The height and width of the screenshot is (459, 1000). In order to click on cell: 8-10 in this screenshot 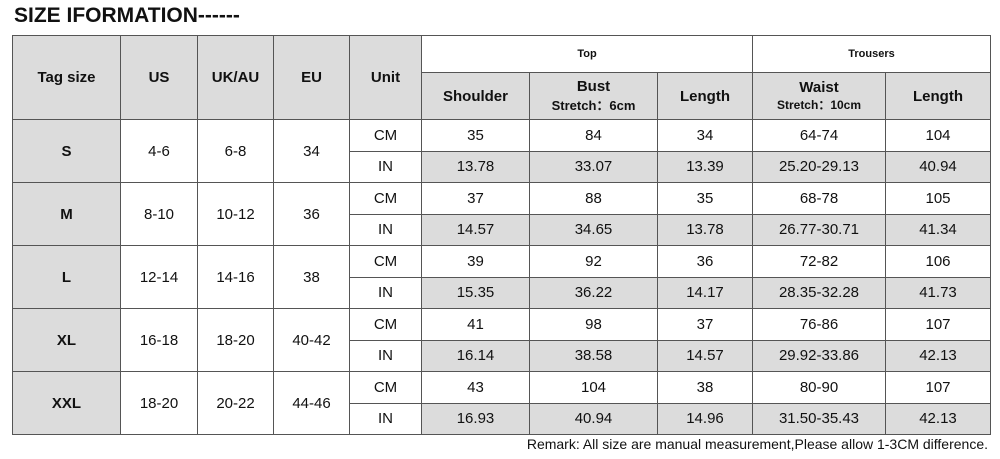, I will do `click(159, 214)`.